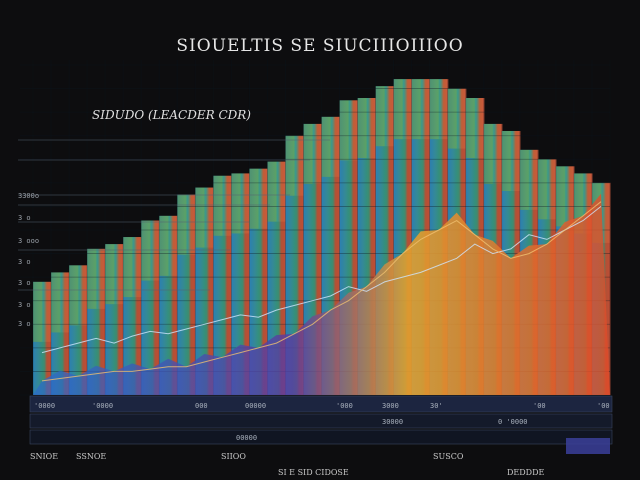 This screenshot has width=640, height=480. Describe the element at coordinates (526, 472) in the screenshot. I see `footer-label: DEDDDE` at that location.